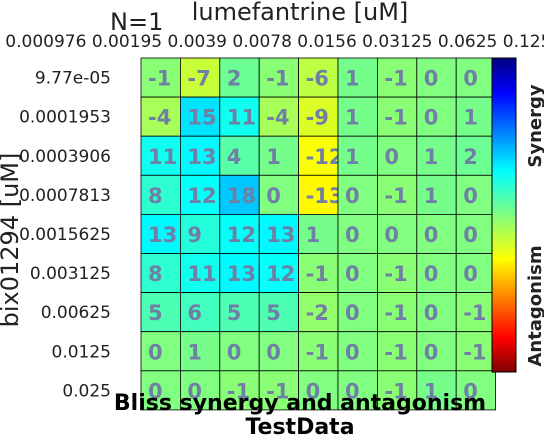 Image resolution: width=544 pixels, height=437 pixels. Describe the element at coordinates (300, 13) in the screenshot. I see `x-axis-label: lumefantrine [uM]` at that location.